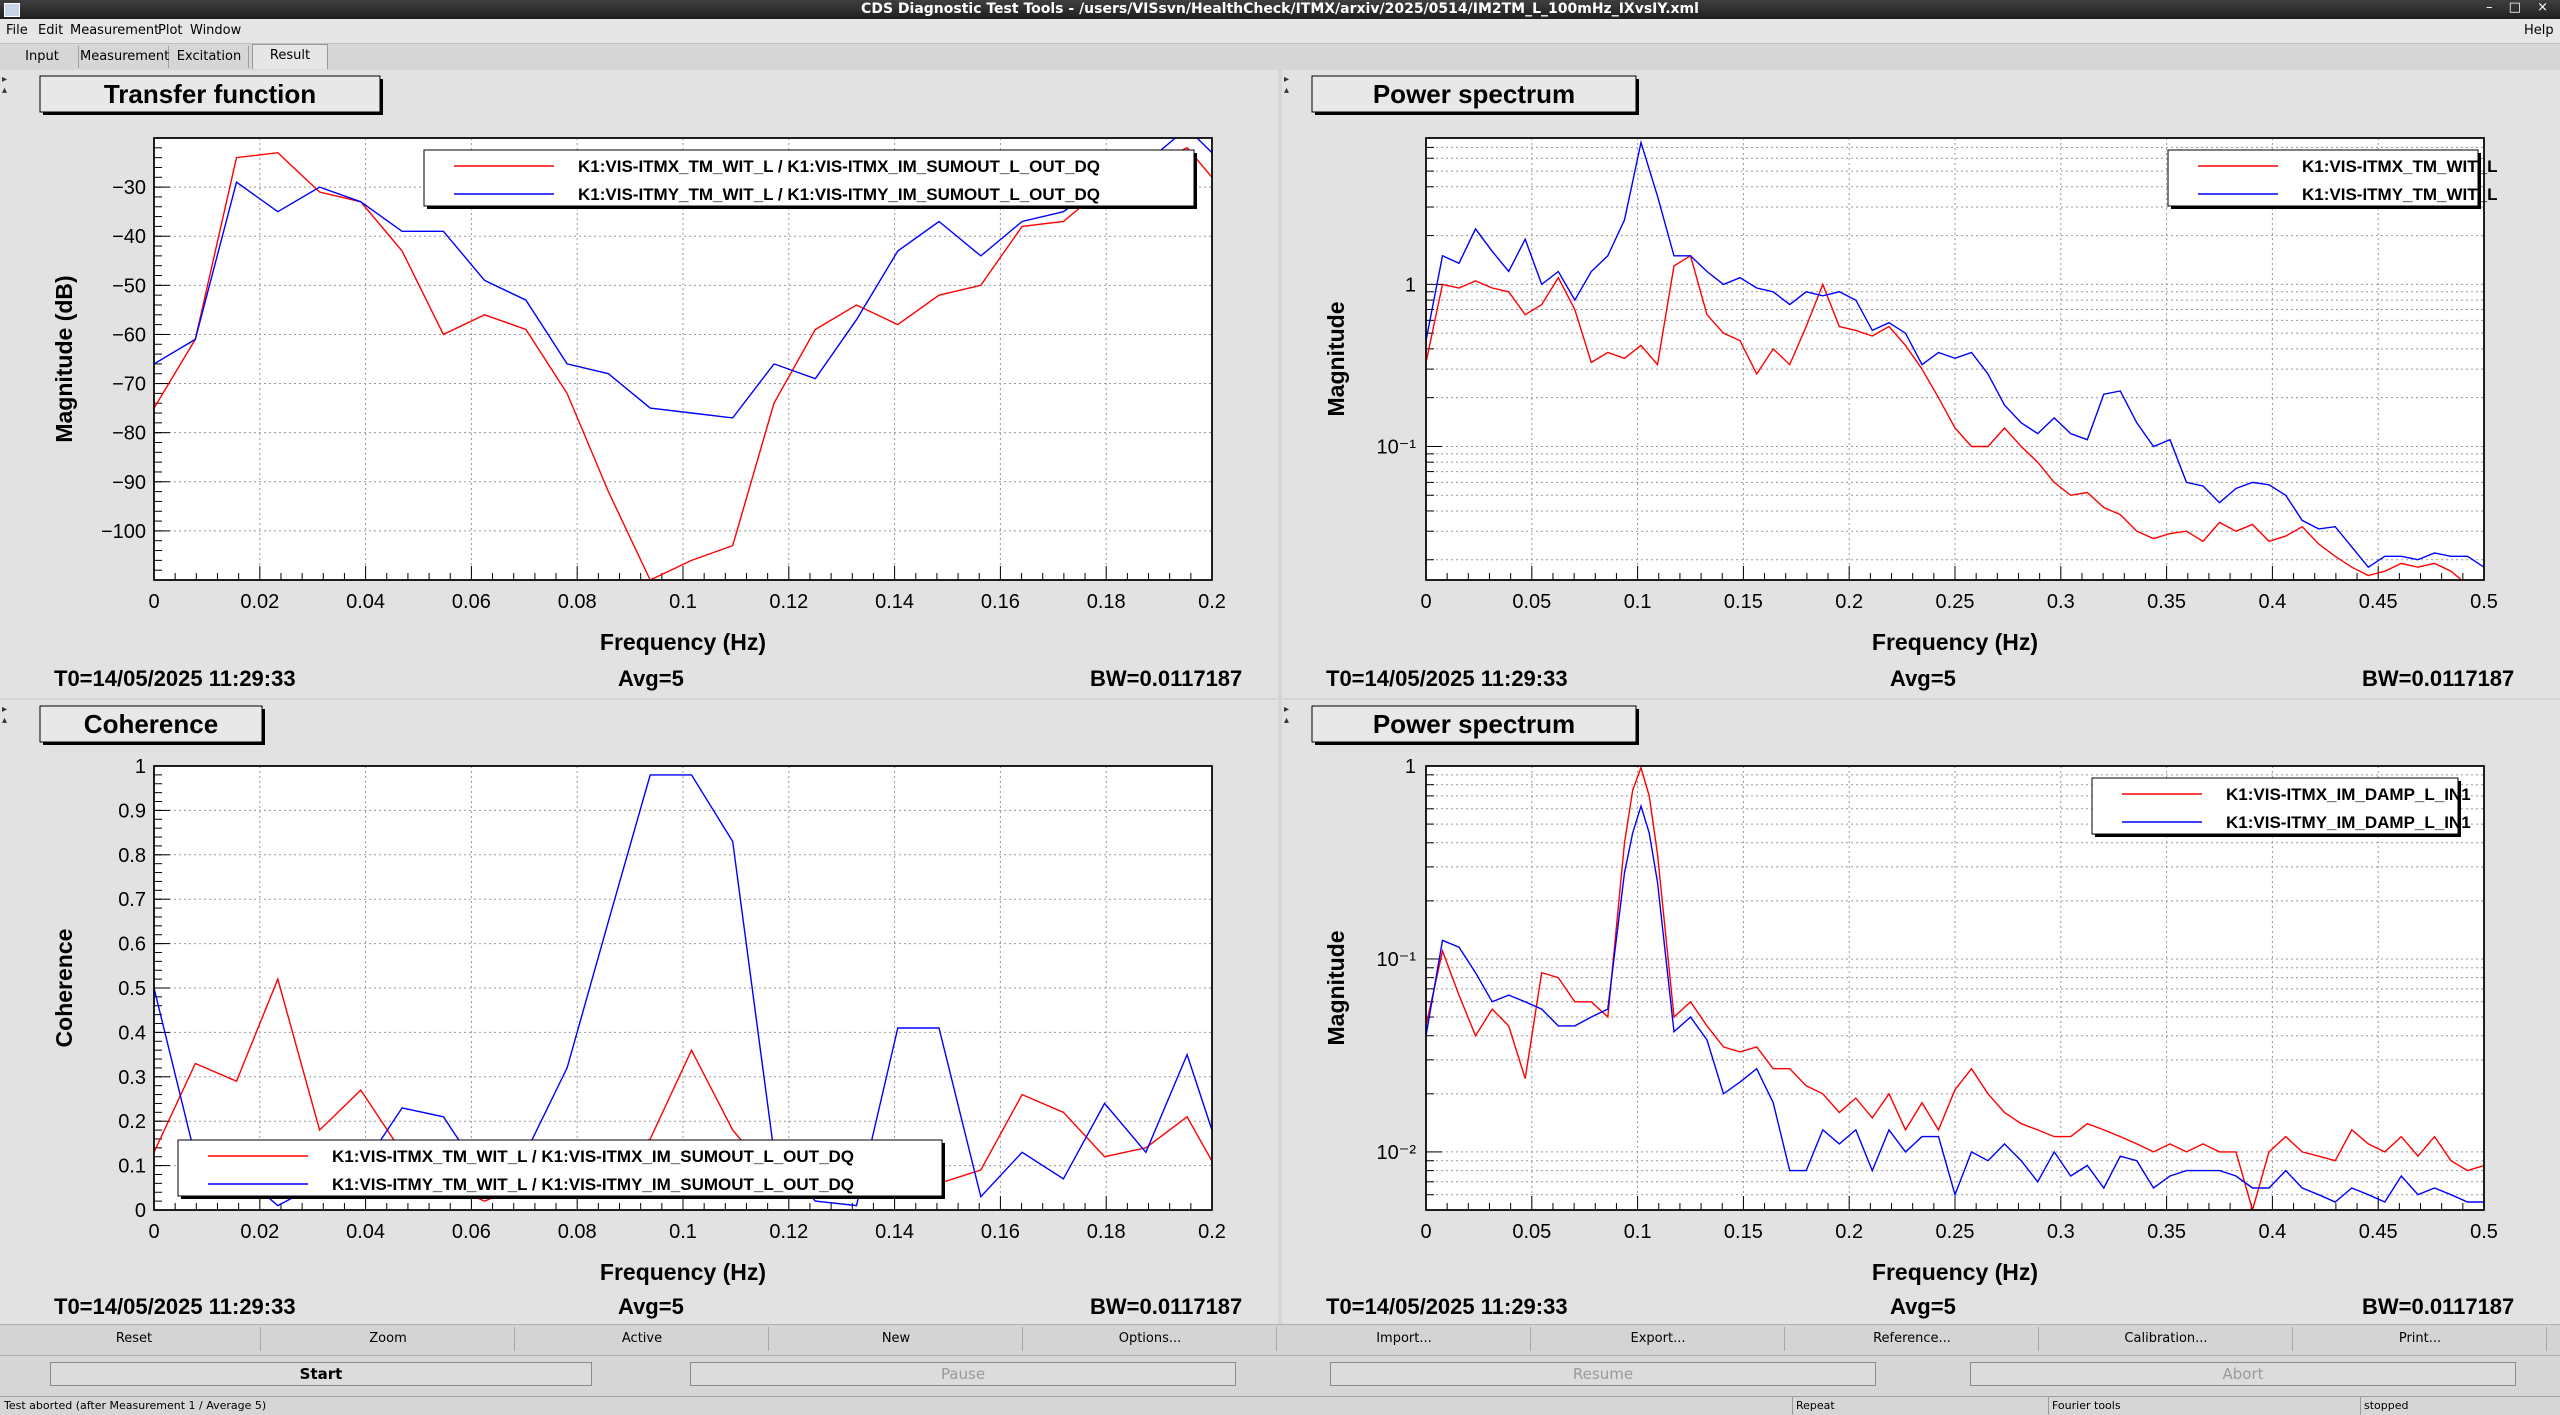 Image resolution: width=2560 pixels, height=1415 pixels. Describe the element at coordinates (2243, 1374) in the screenshot. I see `abort-button: Abort` at that location.